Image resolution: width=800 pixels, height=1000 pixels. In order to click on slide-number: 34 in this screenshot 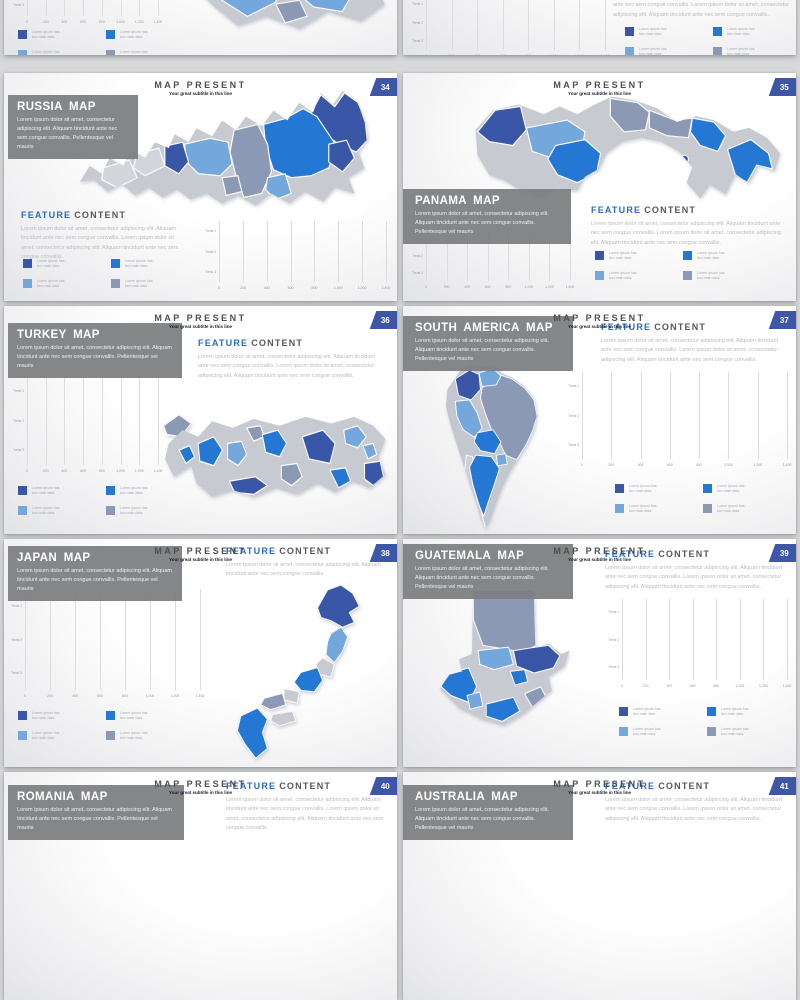, I will do `click(385, 87)`.